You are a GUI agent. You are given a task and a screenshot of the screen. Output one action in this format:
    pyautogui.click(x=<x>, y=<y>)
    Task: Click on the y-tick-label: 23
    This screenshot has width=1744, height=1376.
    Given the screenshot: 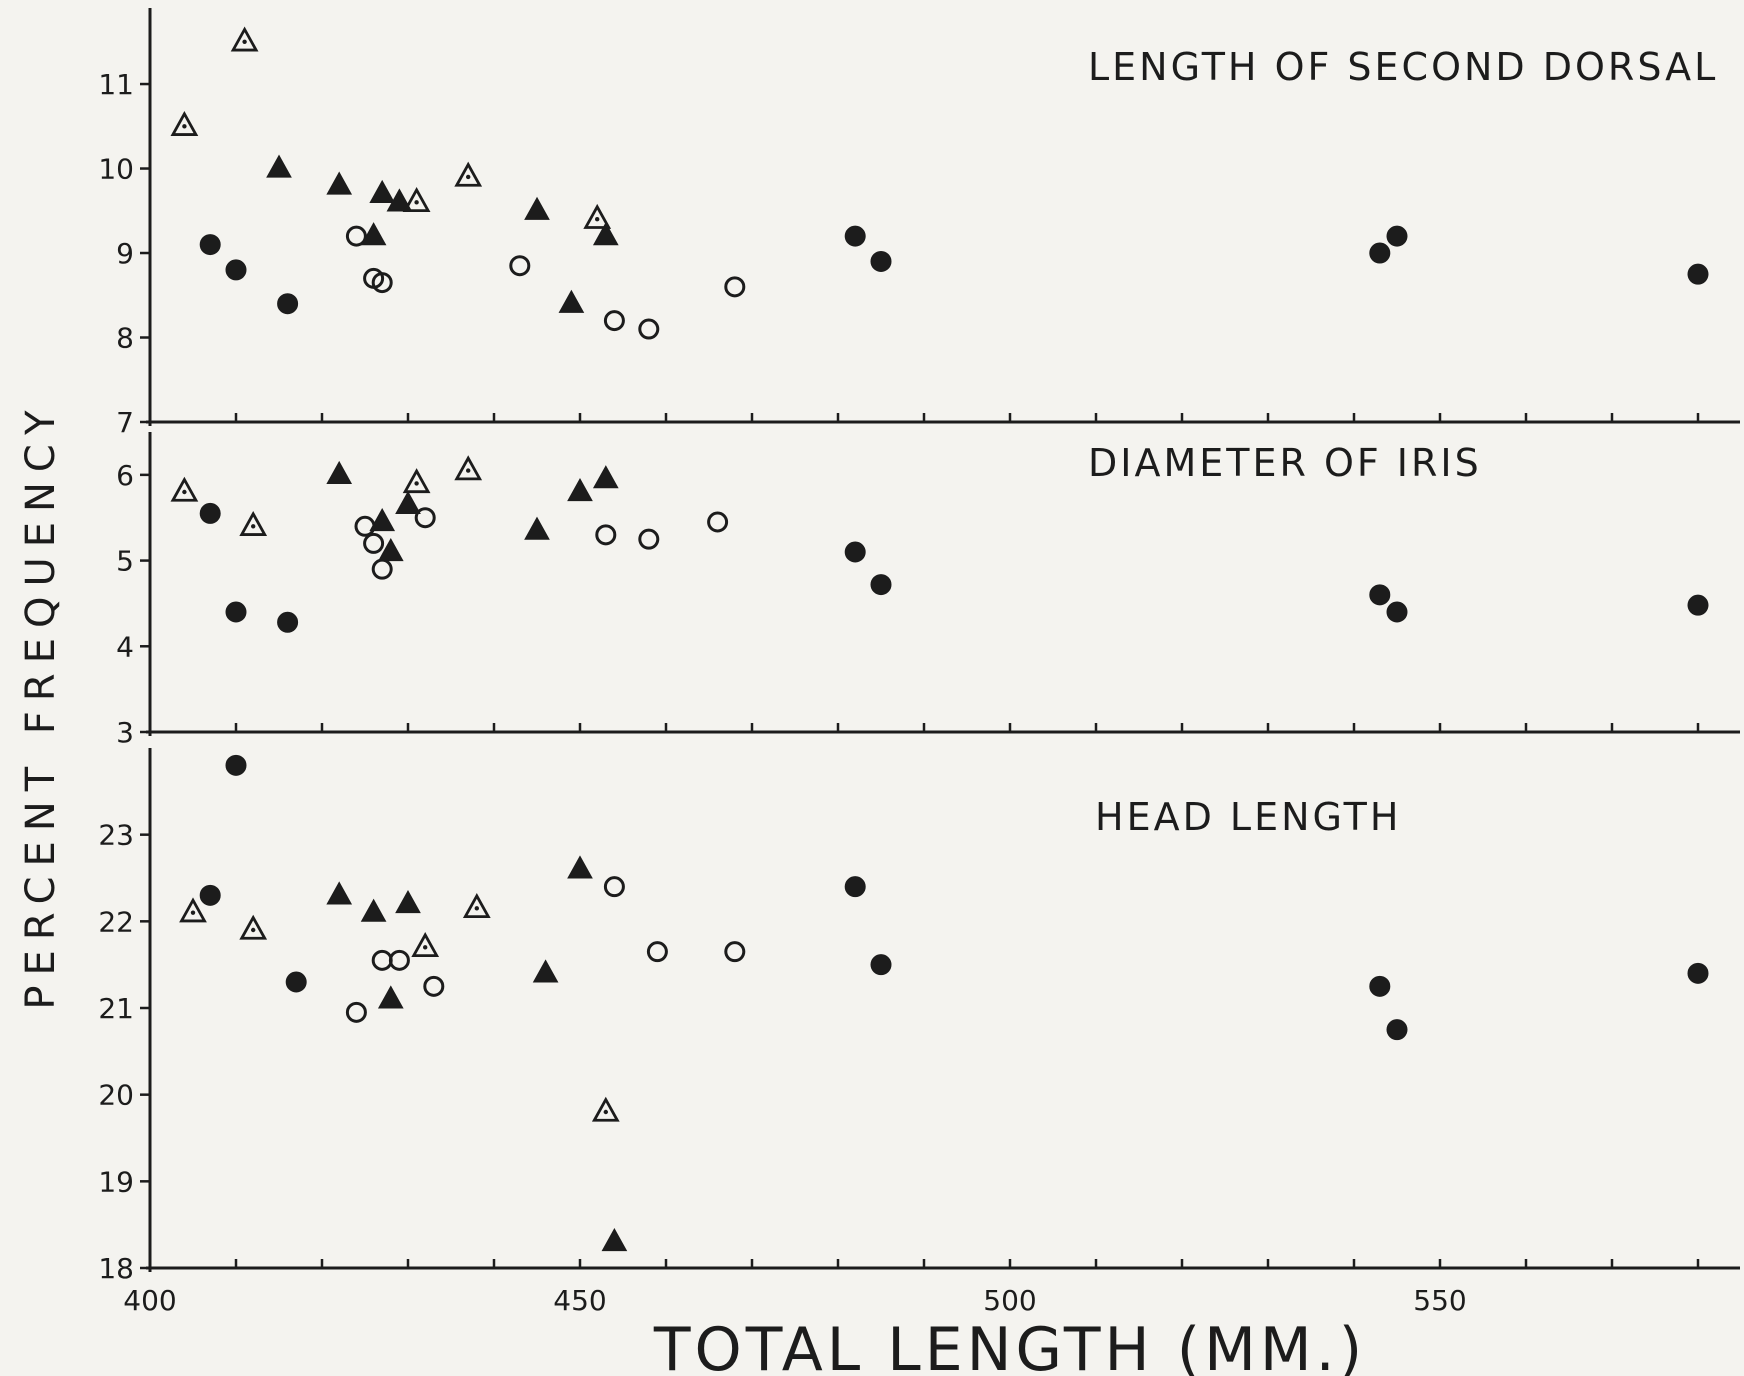 What is the action you would take?
    pyautogui.click(x=116, y=835)
    